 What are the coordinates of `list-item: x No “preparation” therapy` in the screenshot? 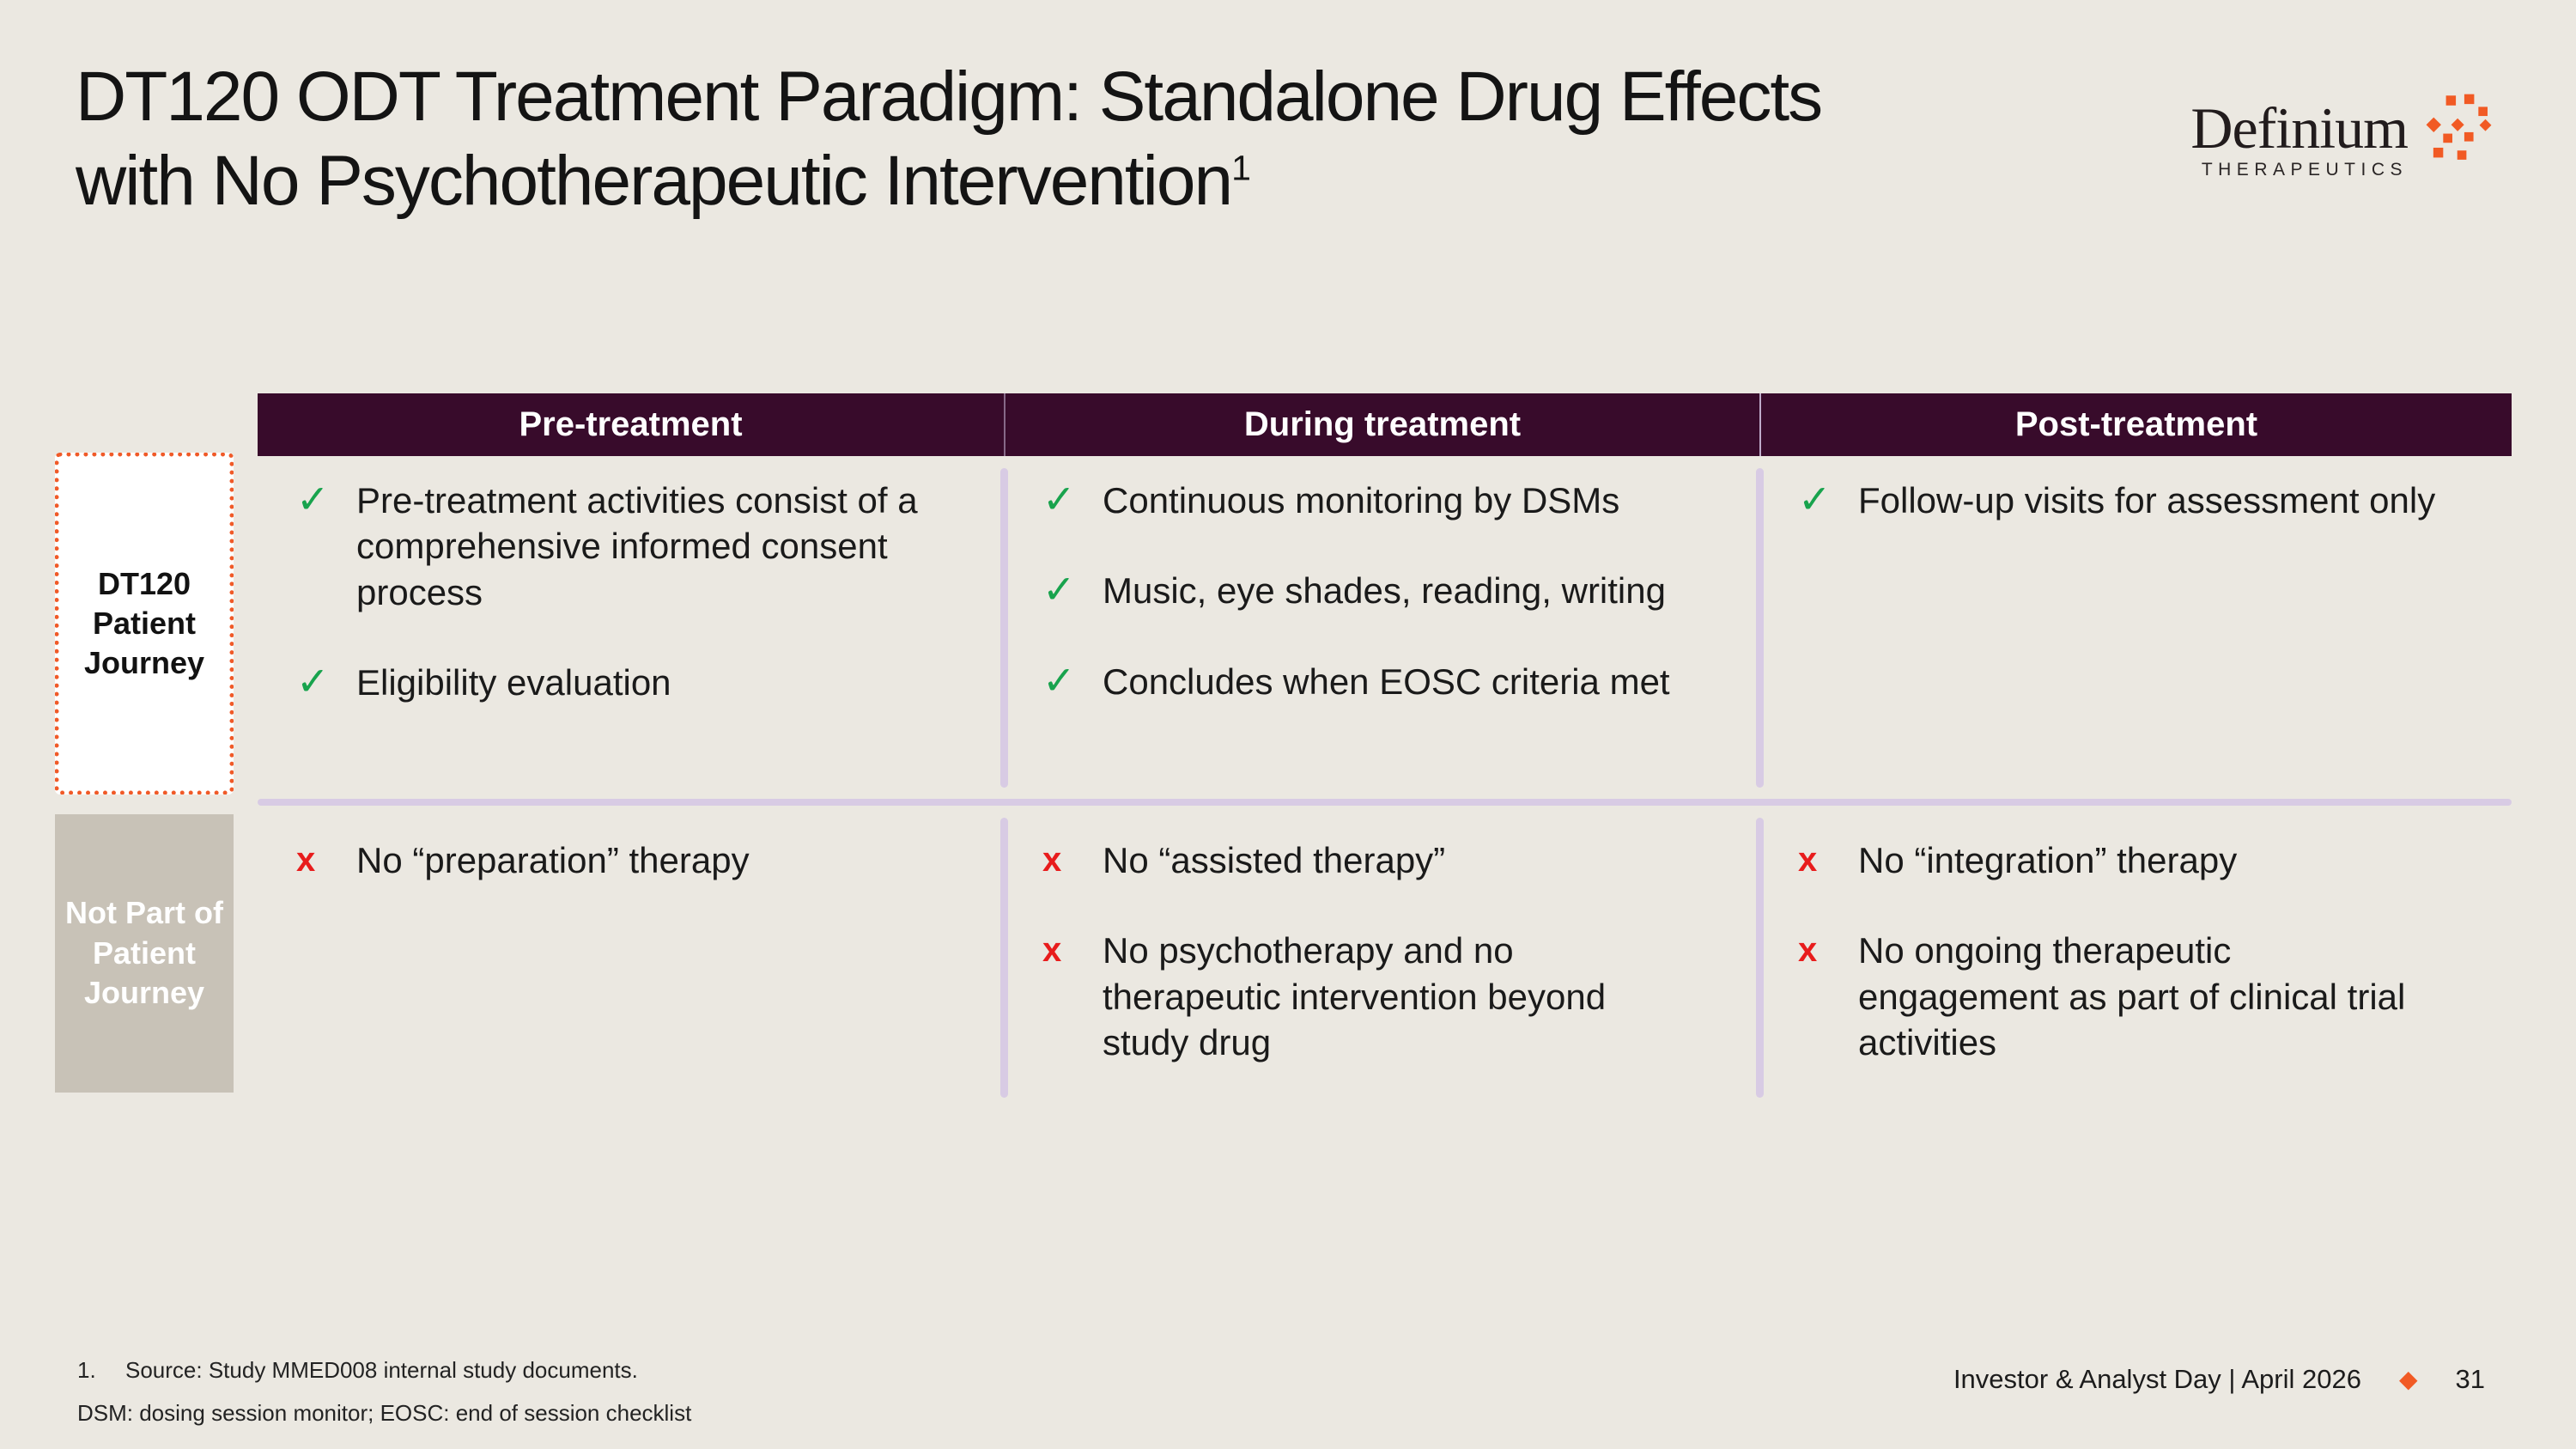 It's located at (631, 860).